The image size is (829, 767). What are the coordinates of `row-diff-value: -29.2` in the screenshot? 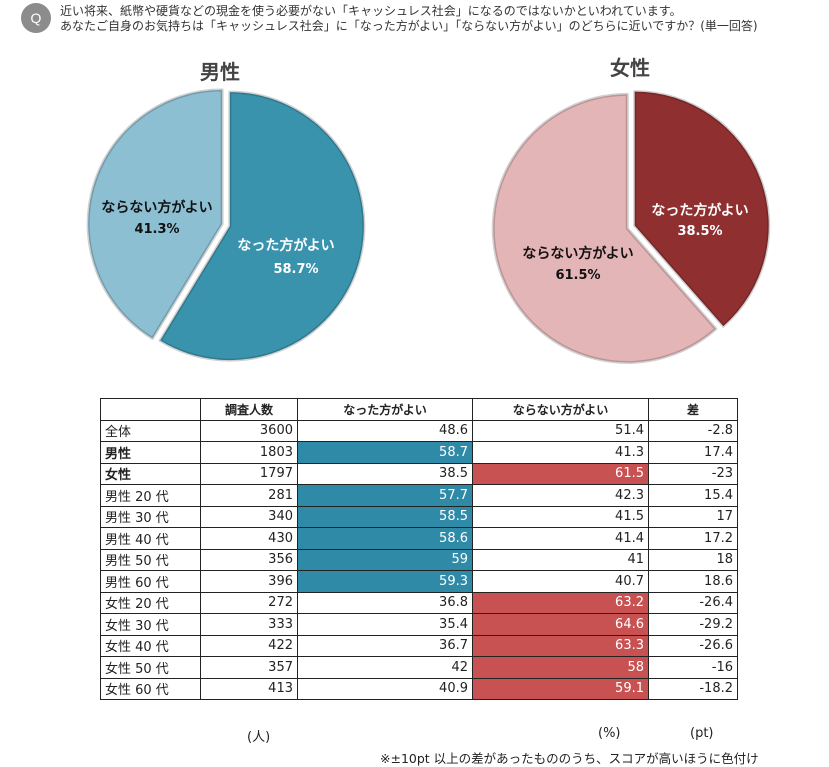 It's located at (693, 624).